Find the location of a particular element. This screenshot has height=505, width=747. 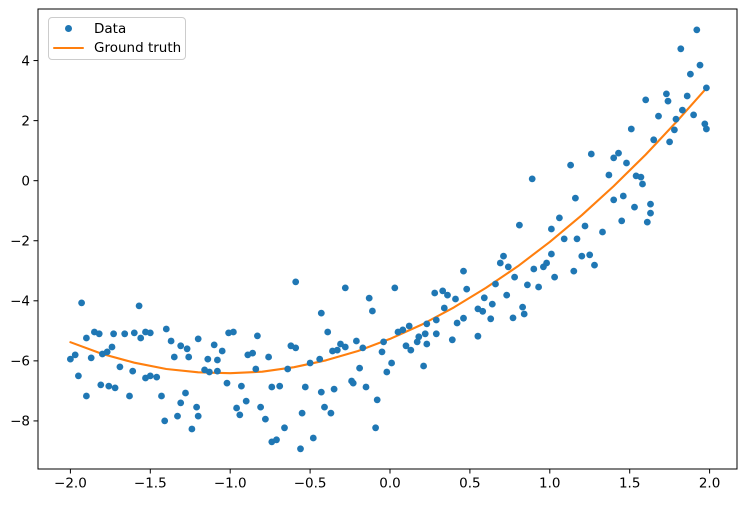

legend-label-data: Data is located at coordinates (110, 28).